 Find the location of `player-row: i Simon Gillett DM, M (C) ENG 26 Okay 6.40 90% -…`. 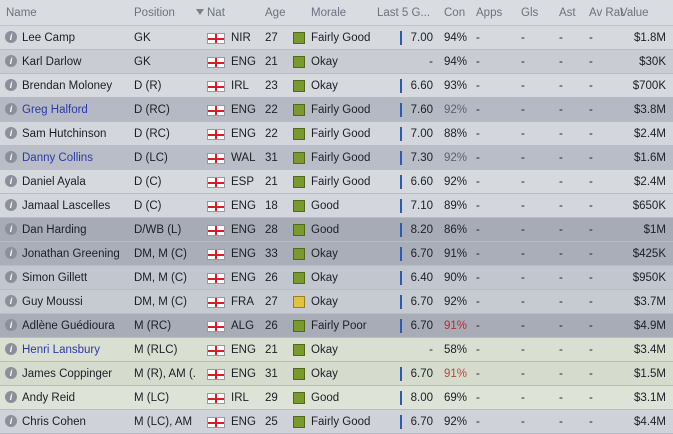

player-row: i Simon Gillett DM, M (C) ENG 26 Okay 6.40 90% -… is located at coordinates (336, 278).